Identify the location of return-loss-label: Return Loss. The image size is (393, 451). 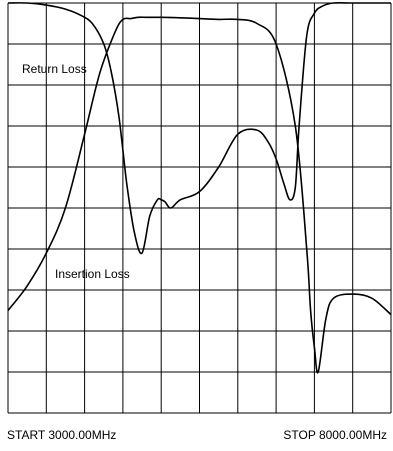
(54, 69).